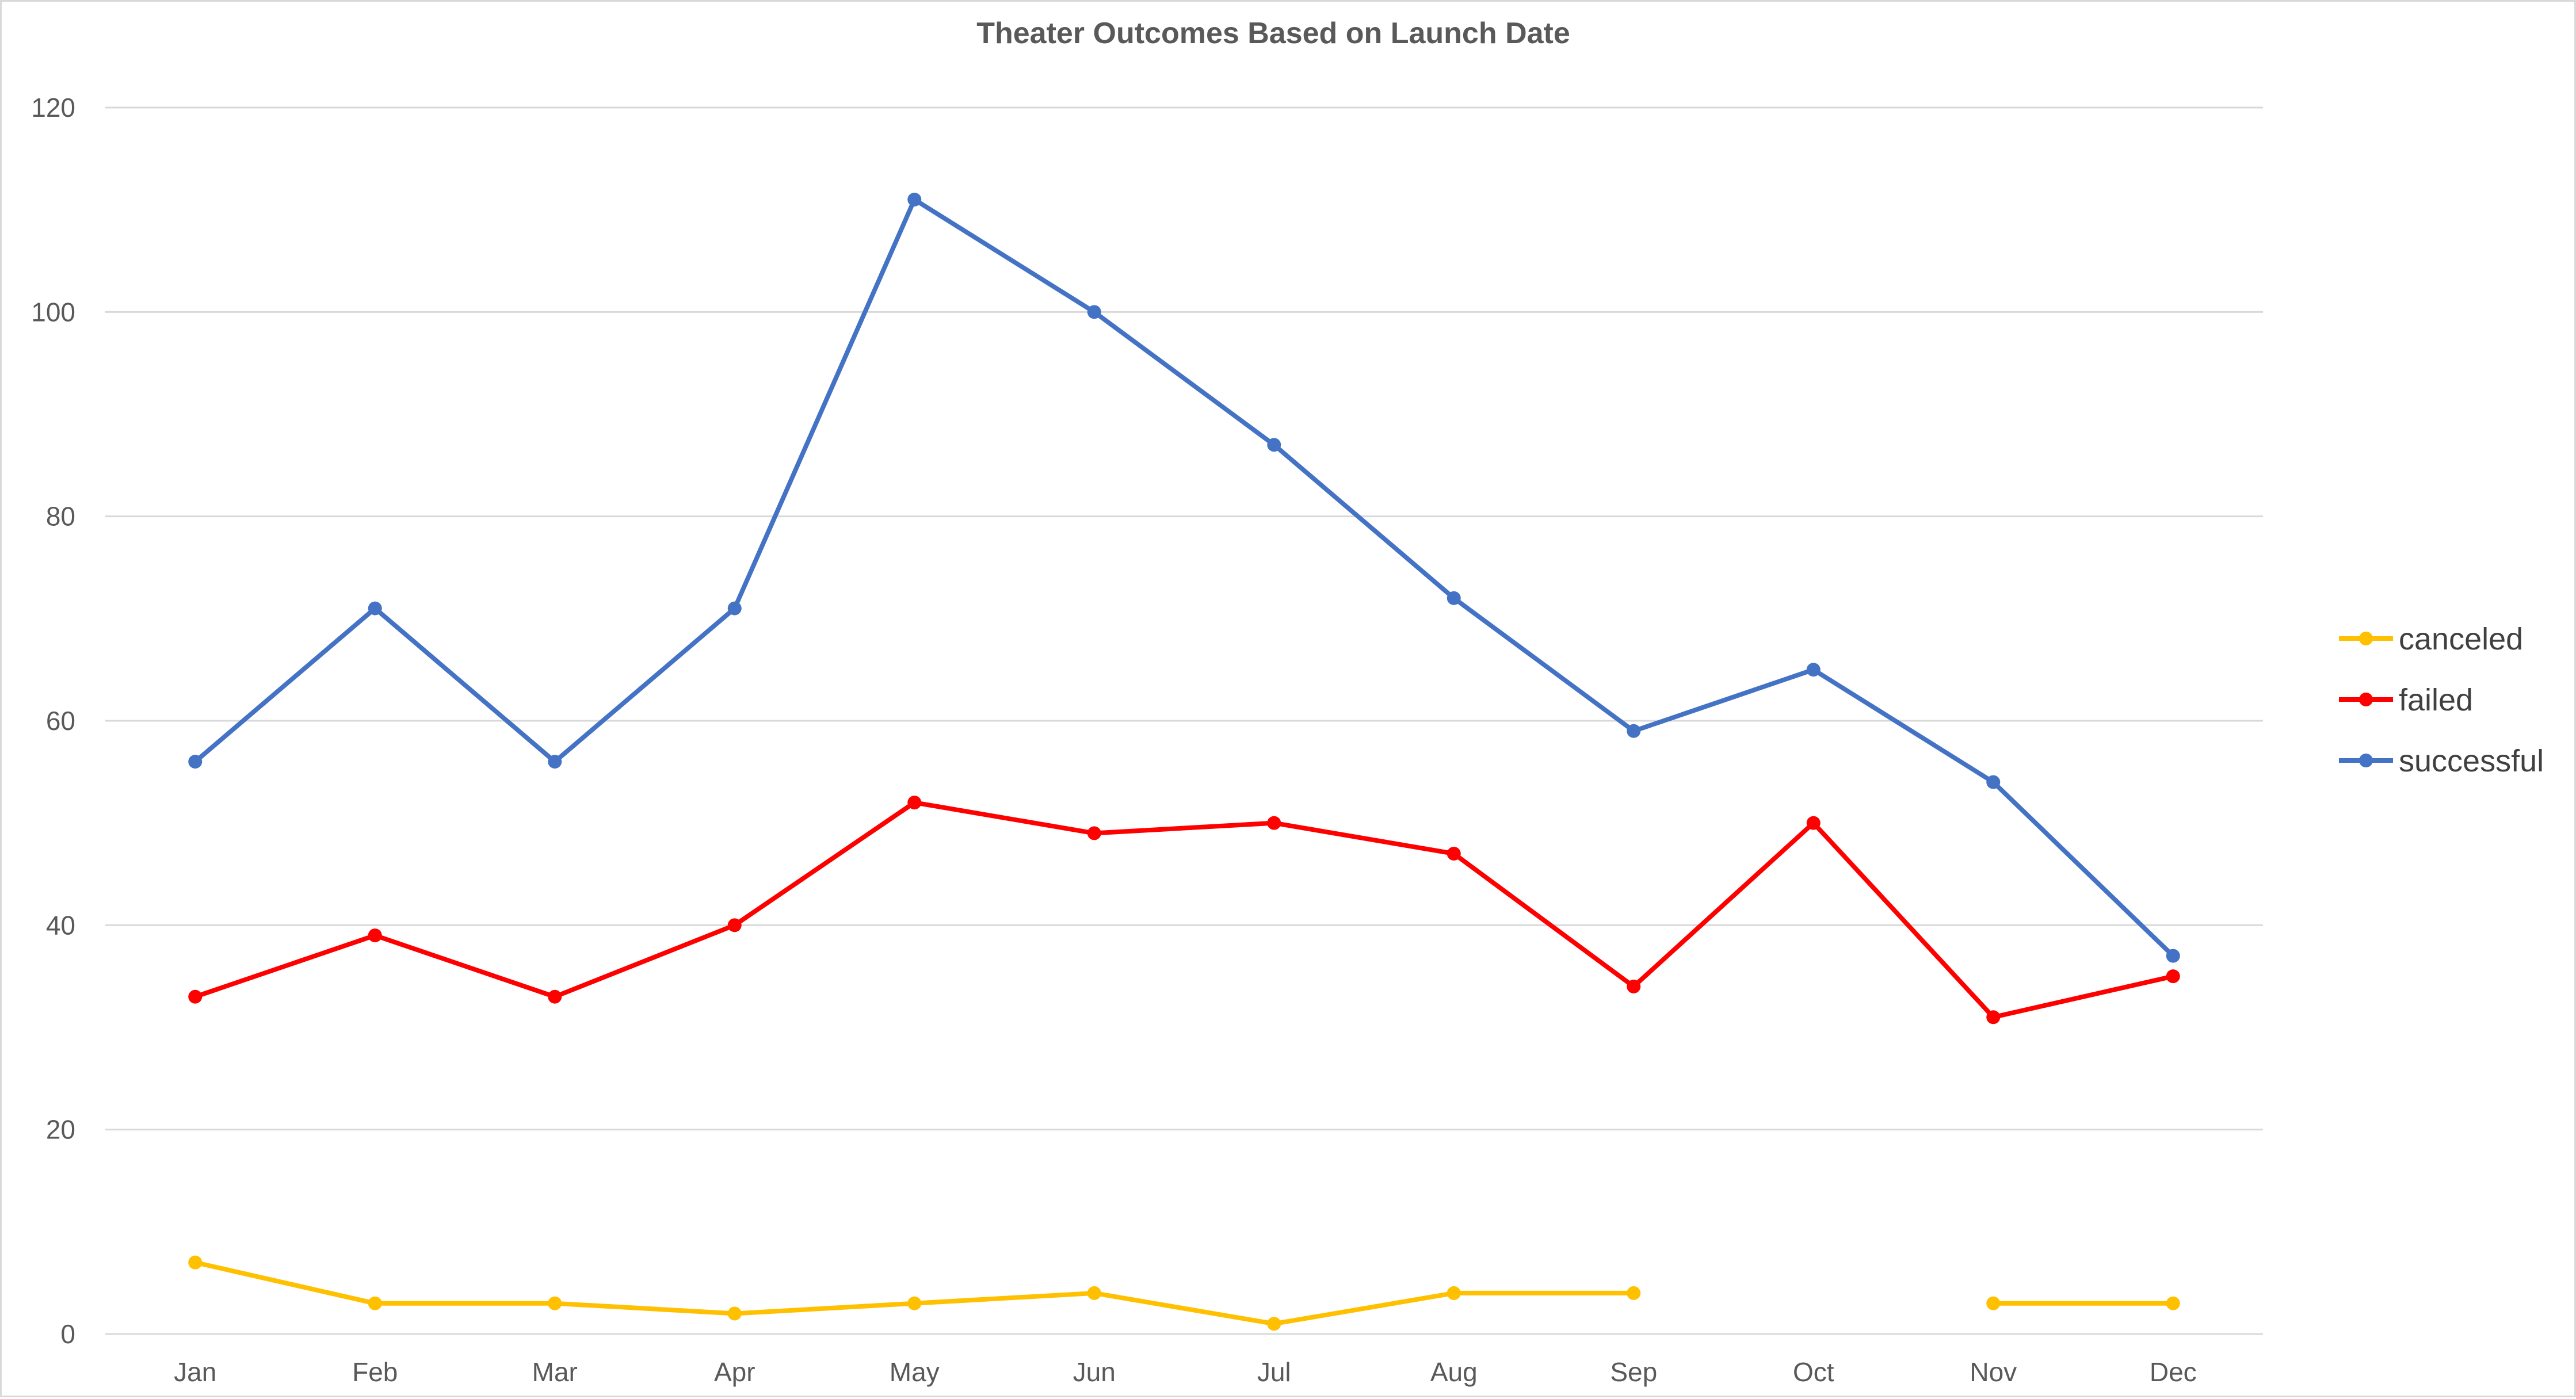  Describe the element at coordinates (2471, 761) in the screenshot. I see `legend-label: successful` at that location.